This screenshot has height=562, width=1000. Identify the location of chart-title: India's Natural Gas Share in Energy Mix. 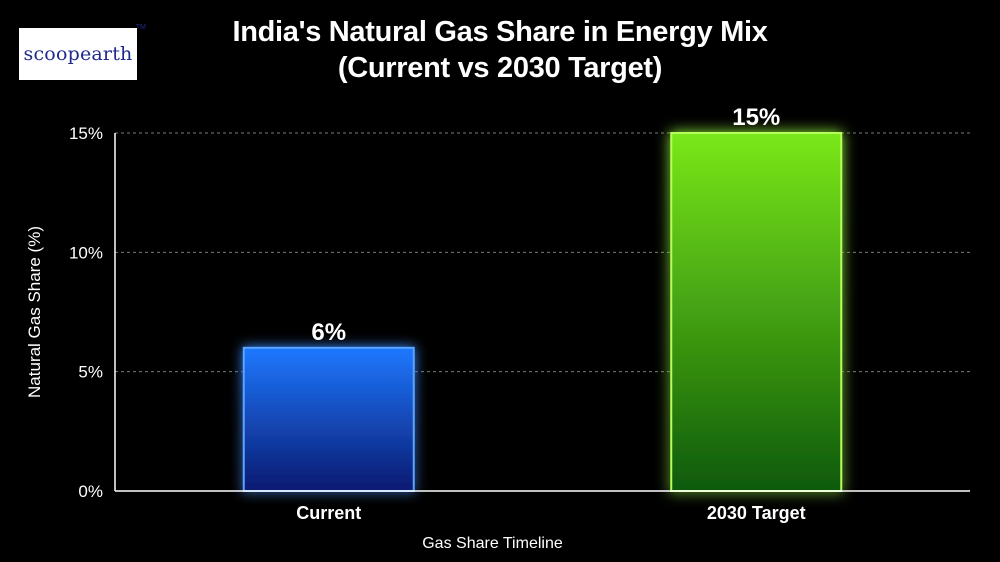
(500, 32).